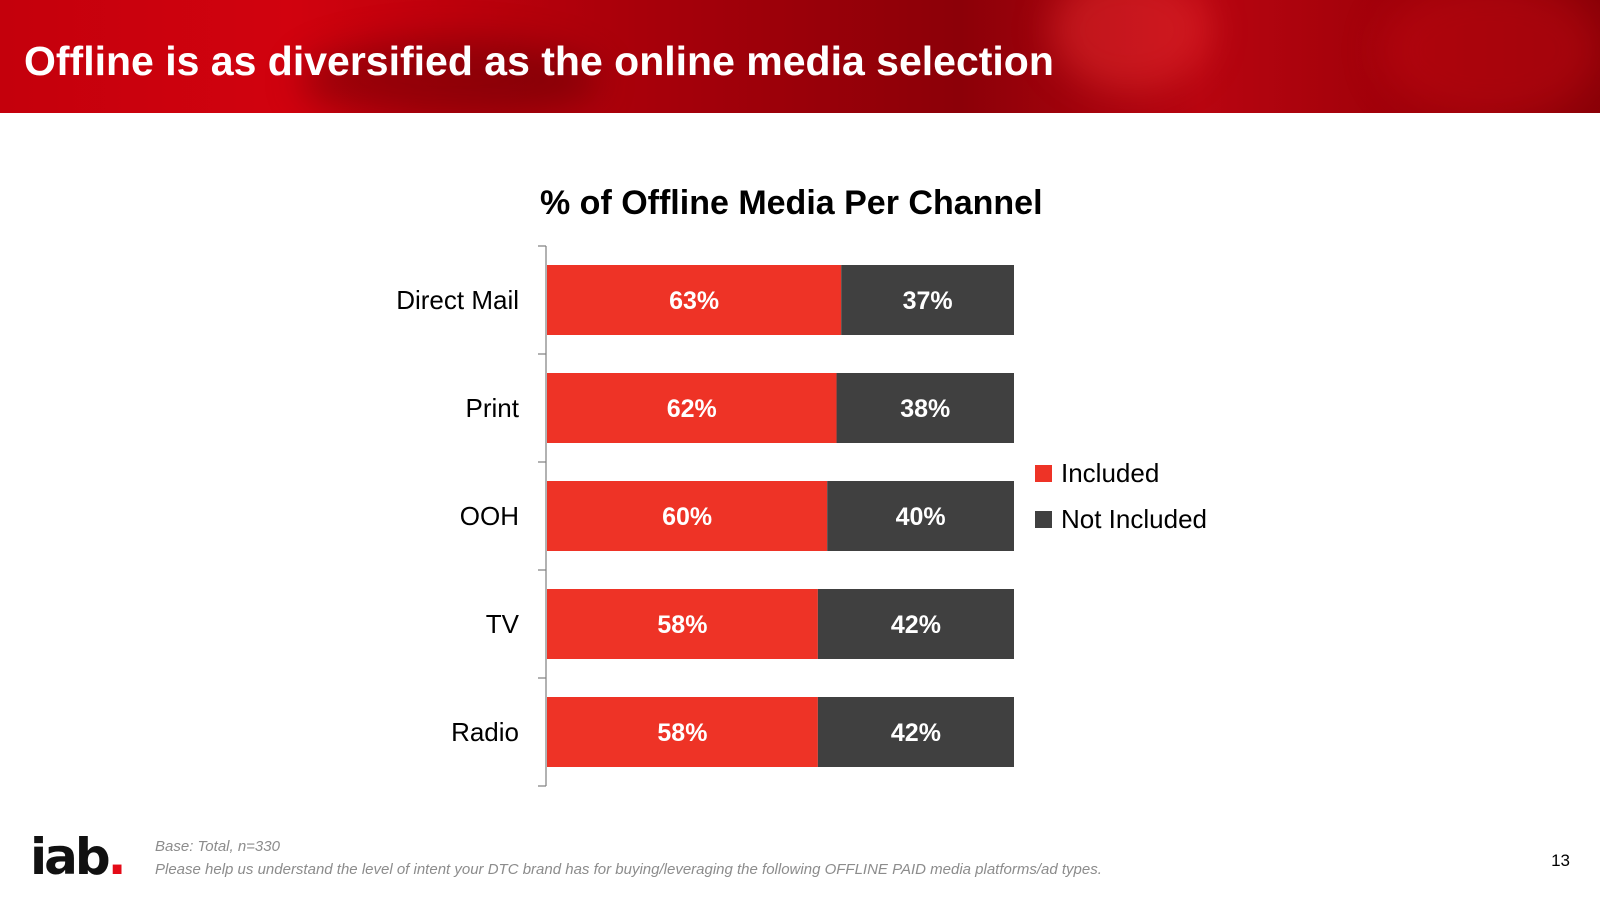  What do you see at coordinates (70, 857) in the screenshot?
I see `logo-text: iab` at bounding box center [70, 857].